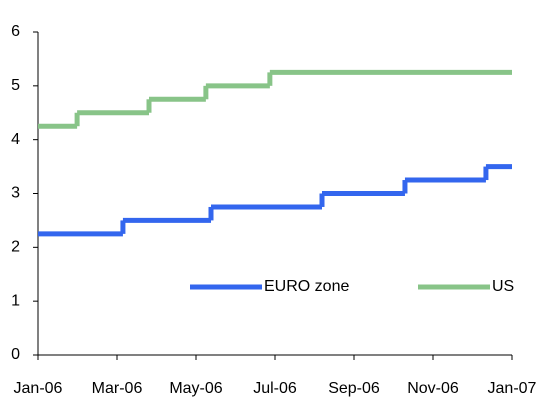  Describe the element at coordinates (354, 388) in the screenshot. I see `x-tick-label: Sep-06` at that location.